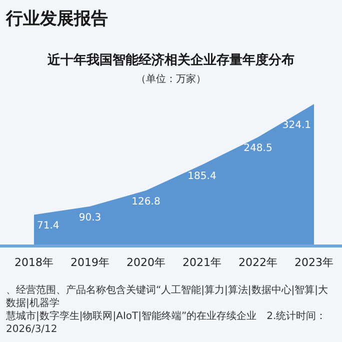  I want to click on x-tick-label: 2020年, so click(146, 262).